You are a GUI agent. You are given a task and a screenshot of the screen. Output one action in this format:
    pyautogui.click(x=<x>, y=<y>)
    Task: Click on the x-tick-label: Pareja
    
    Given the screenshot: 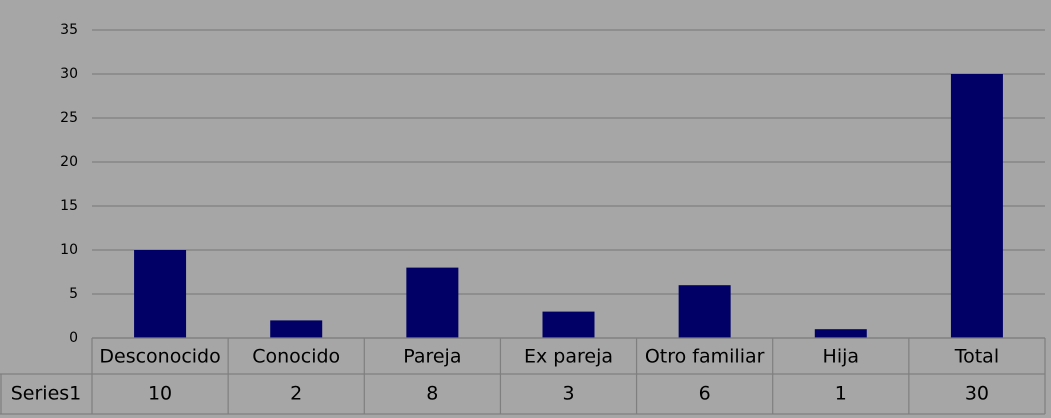 What is the action you would take?
    pyautogui.click(x=432, y=357)
    